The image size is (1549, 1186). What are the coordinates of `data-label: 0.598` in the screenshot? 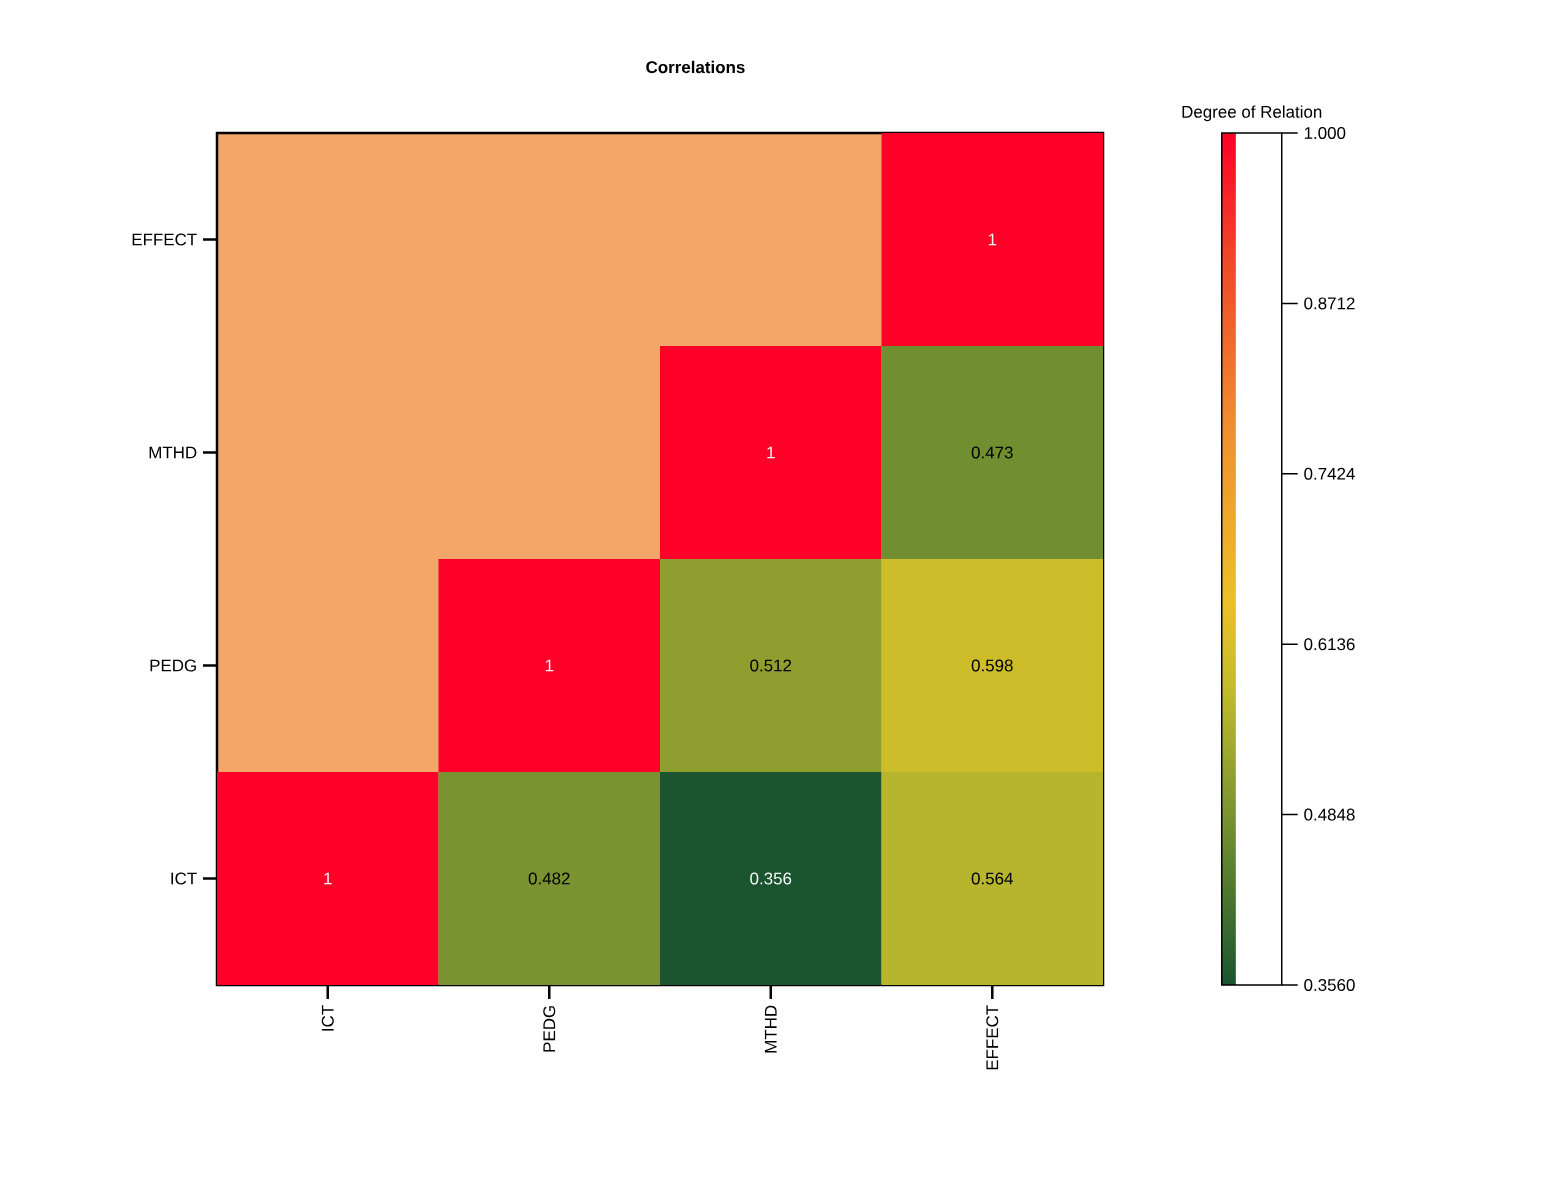 It's located at (992, 665).